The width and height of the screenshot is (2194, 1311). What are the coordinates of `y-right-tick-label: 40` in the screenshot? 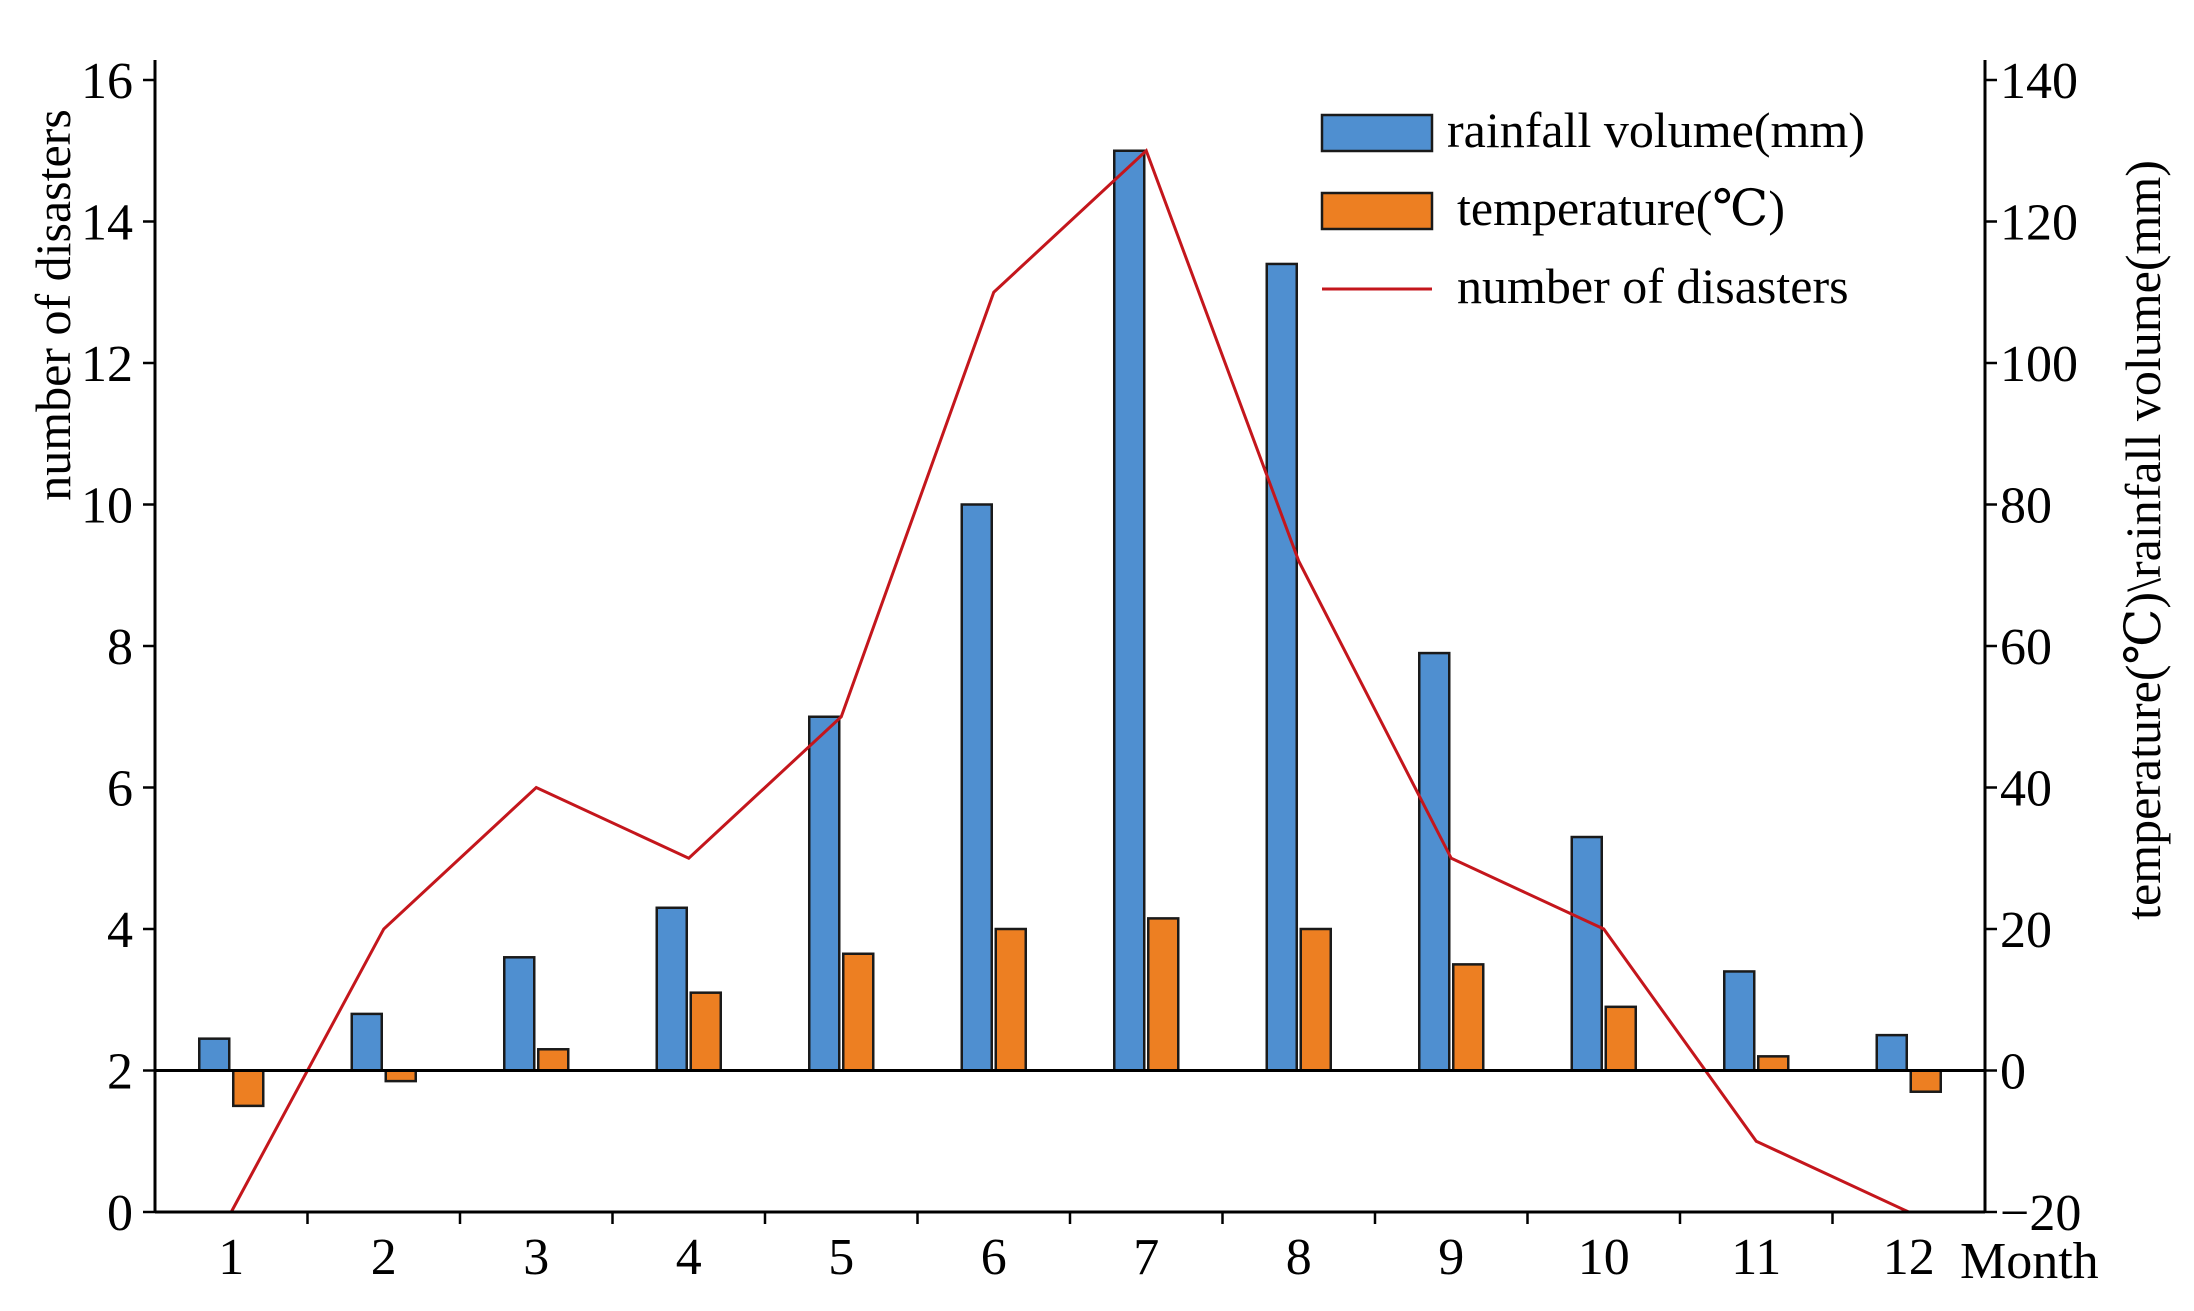 It's located at (2026, 789).